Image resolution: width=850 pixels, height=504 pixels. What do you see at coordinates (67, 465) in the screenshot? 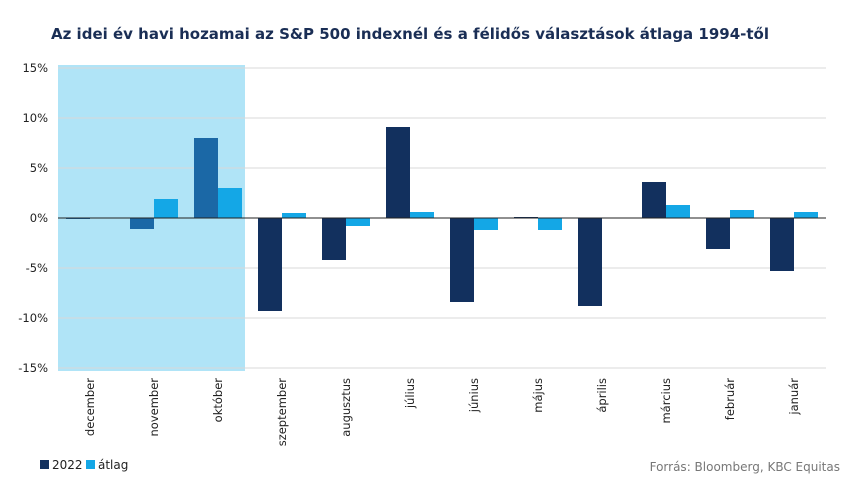
I see `legend-label-2022: 2022` at bounding box center [67, 465].